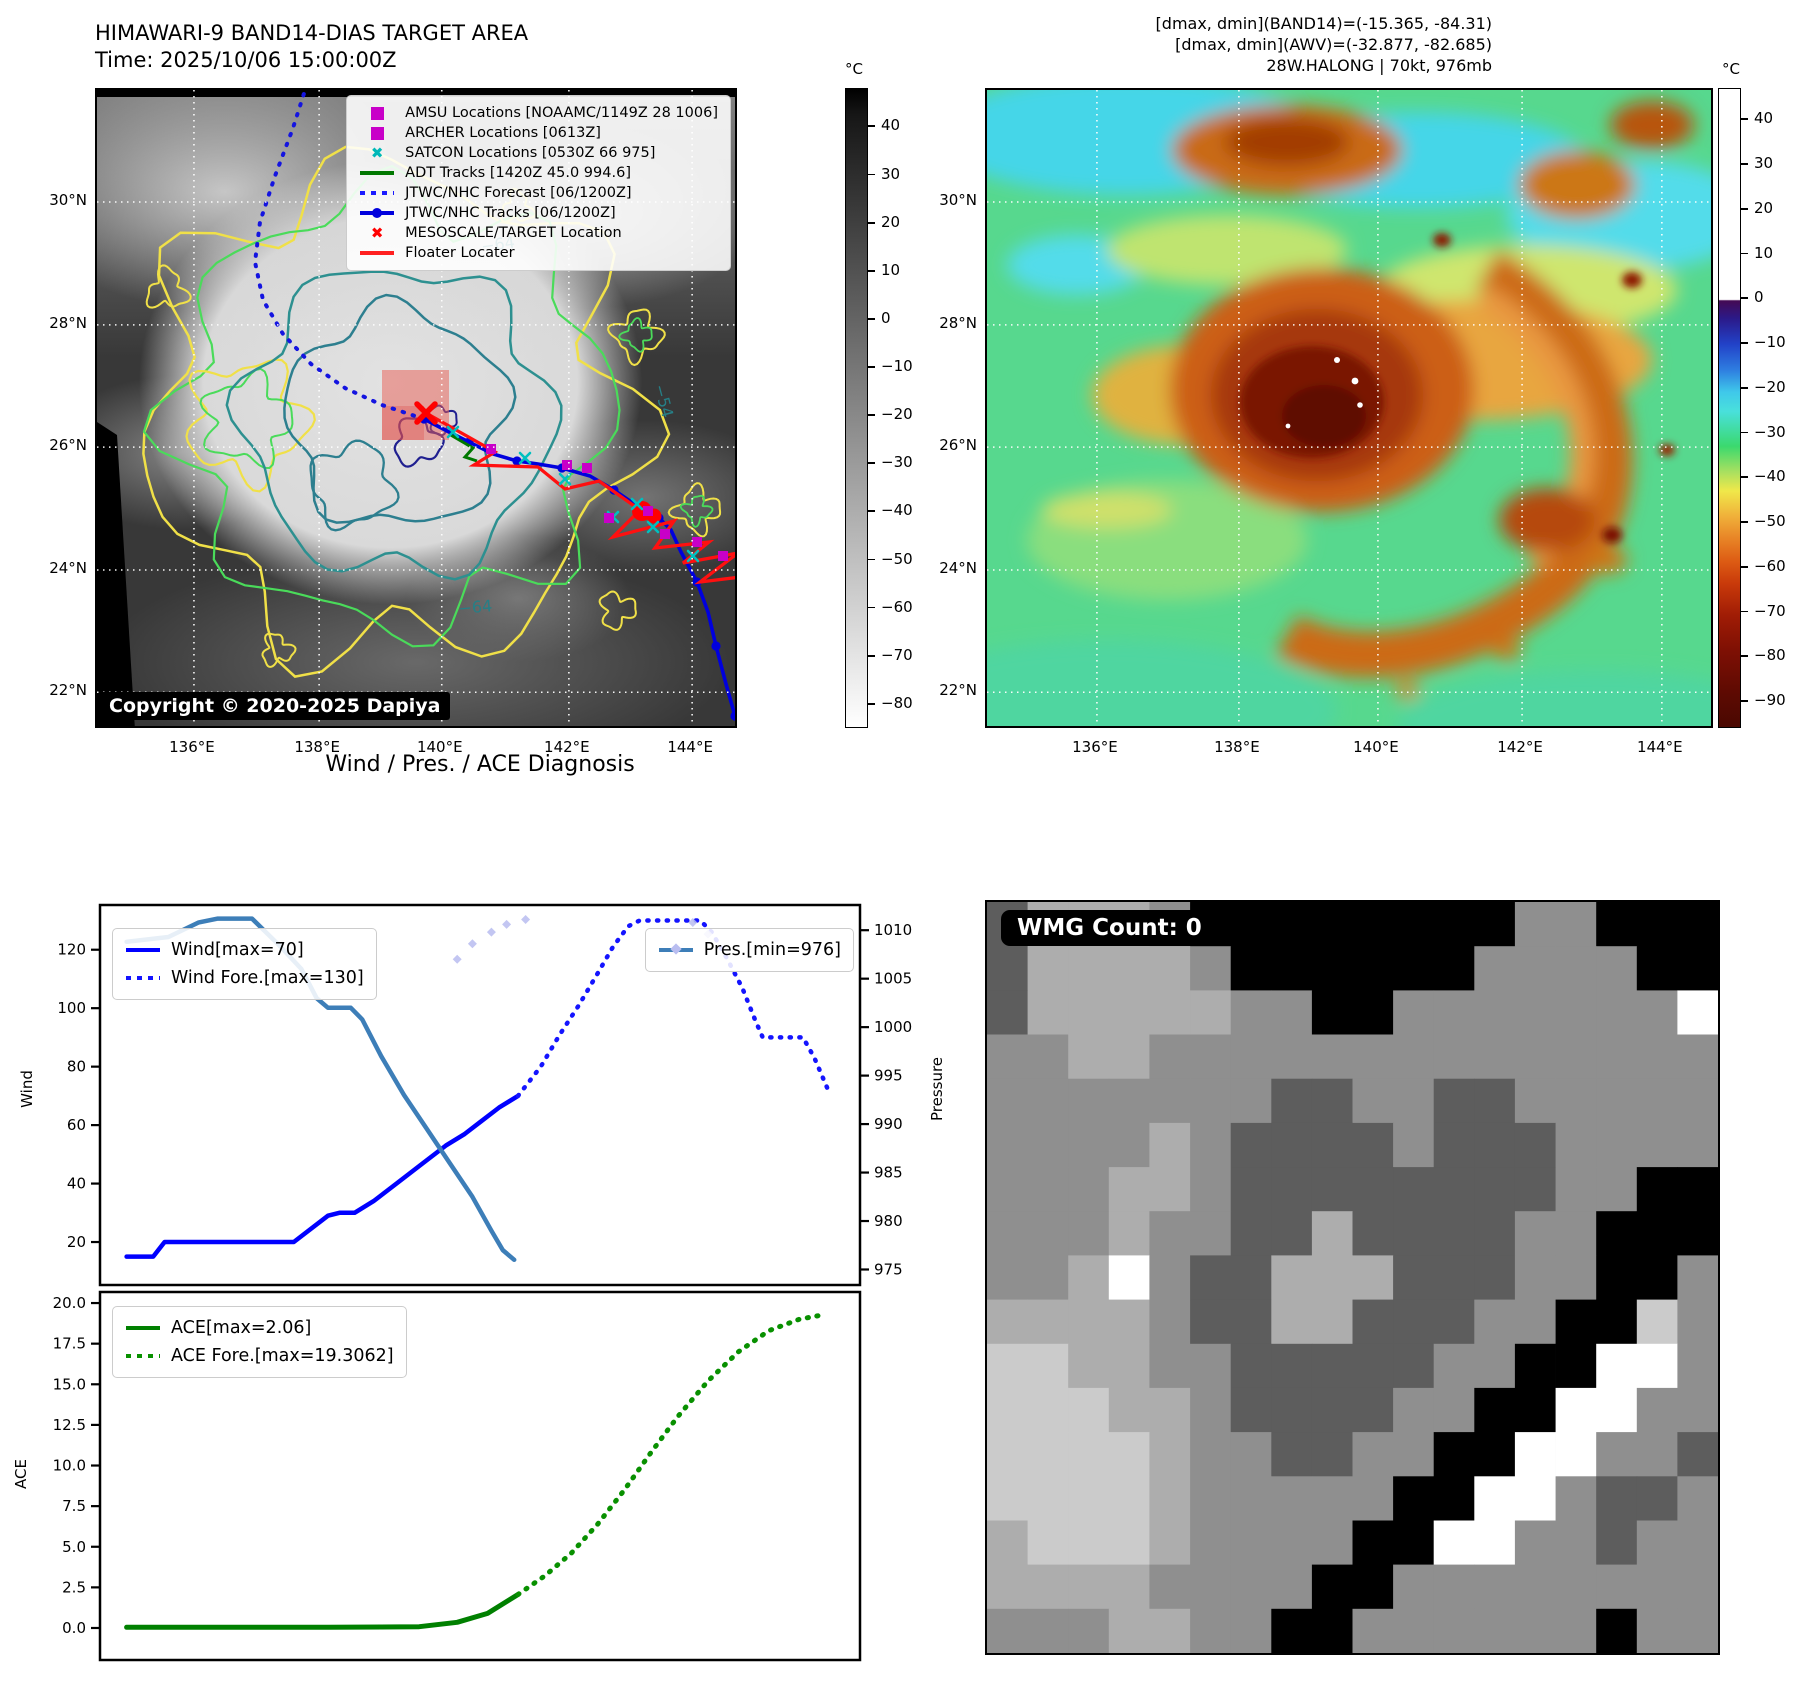 The height and width of the screenshot is (1690, 1801). Describe the element at coordinates (74, 1587) in the screenshot. I see `y-tick-label: 2.5` at that location.